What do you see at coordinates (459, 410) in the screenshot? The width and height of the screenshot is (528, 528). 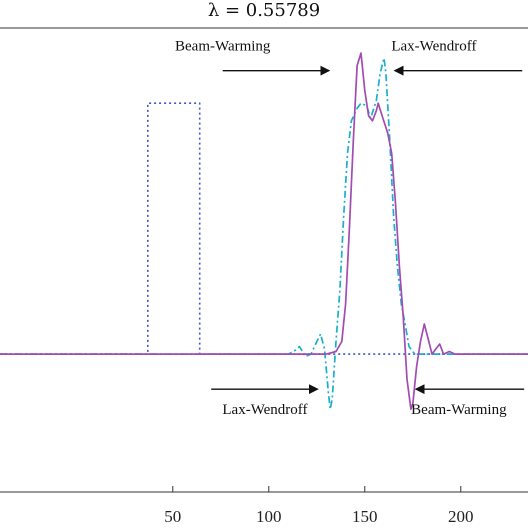 I see `annotation-label-bw-bot: Beam-Warming` at bounding box center [459, 410].